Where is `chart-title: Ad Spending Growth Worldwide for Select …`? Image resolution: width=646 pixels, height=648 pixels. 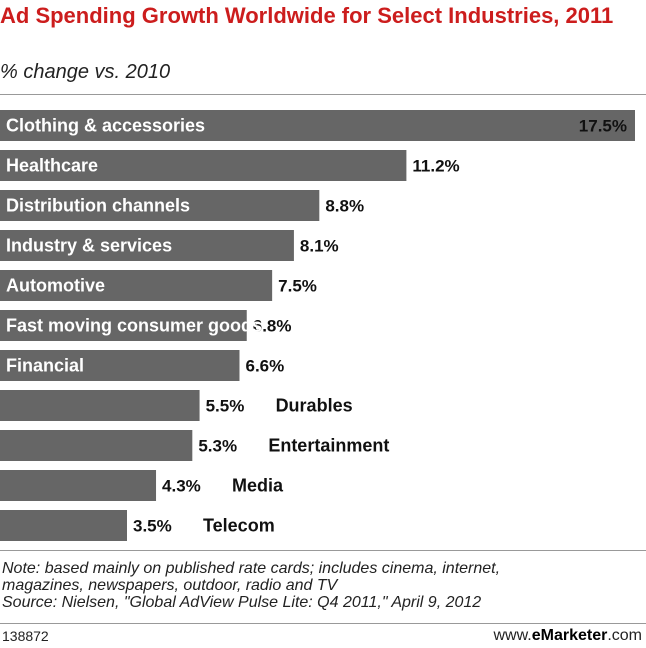
chart-title: Ad Spending Growth Worldwide for Select … is located at coordinates (307, 15).